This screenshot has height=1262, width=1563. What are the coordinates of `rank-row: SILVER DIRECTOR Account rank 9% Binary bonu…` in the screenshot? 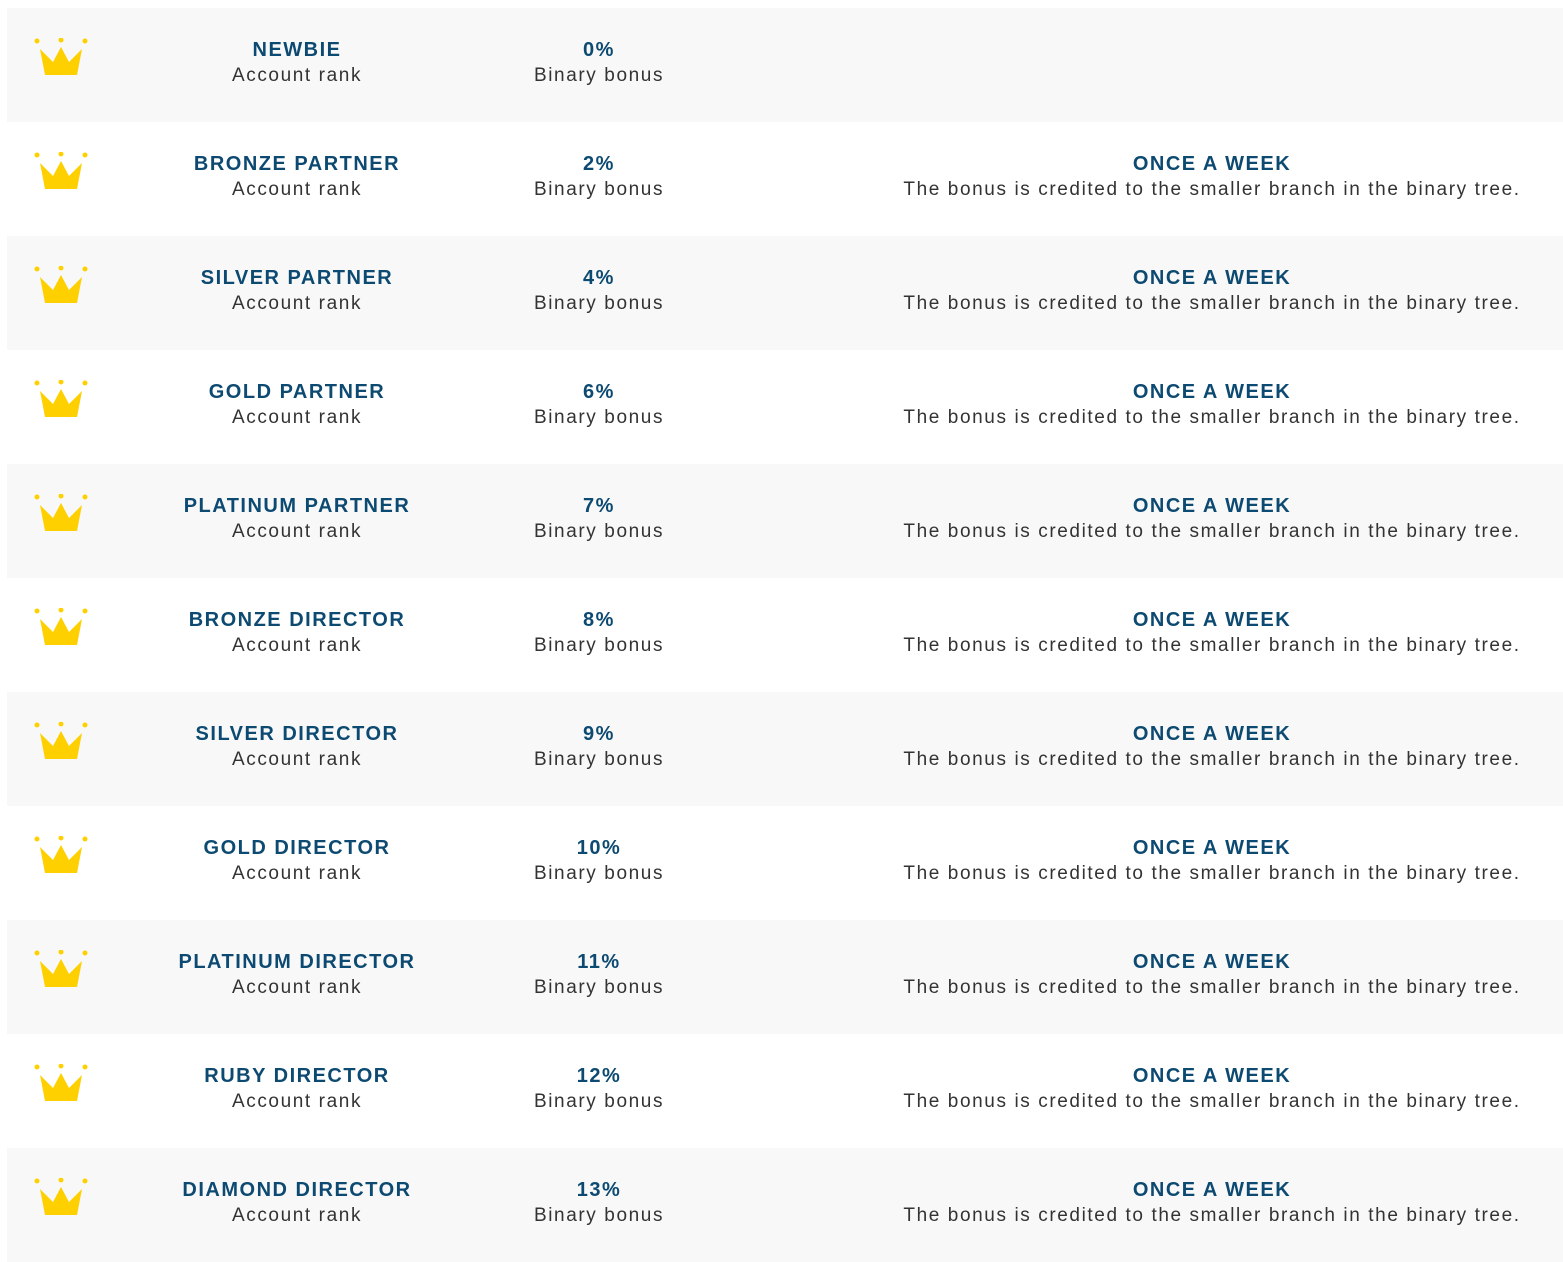 It's located at (785, 749).